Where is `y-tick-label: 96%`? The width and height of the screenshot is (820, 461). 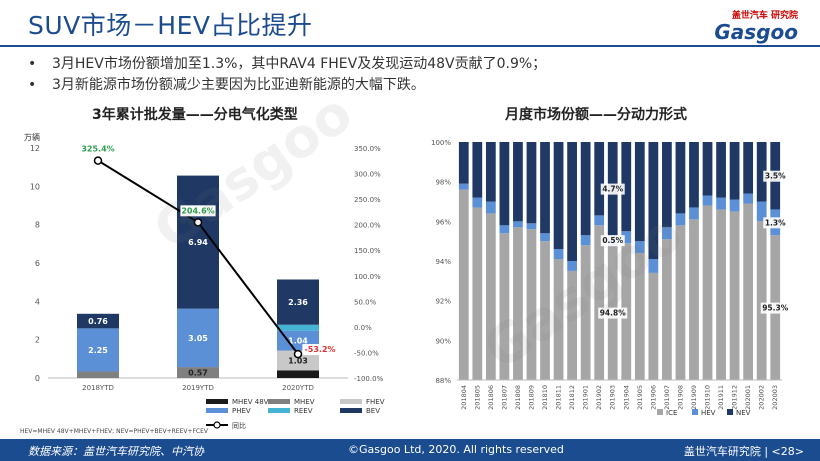 y-tick-label: 96% is located at coordinates (443, 222).